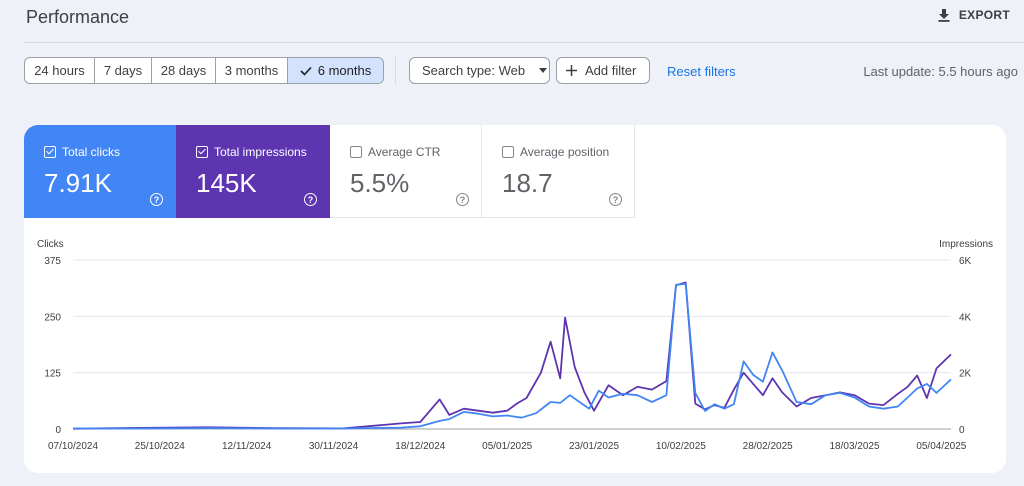 The image size is (1024, 486). Describe the element at coordinates (966, 244) in the screenshot. I see `y-axis-right-title: Impressions` at that location.